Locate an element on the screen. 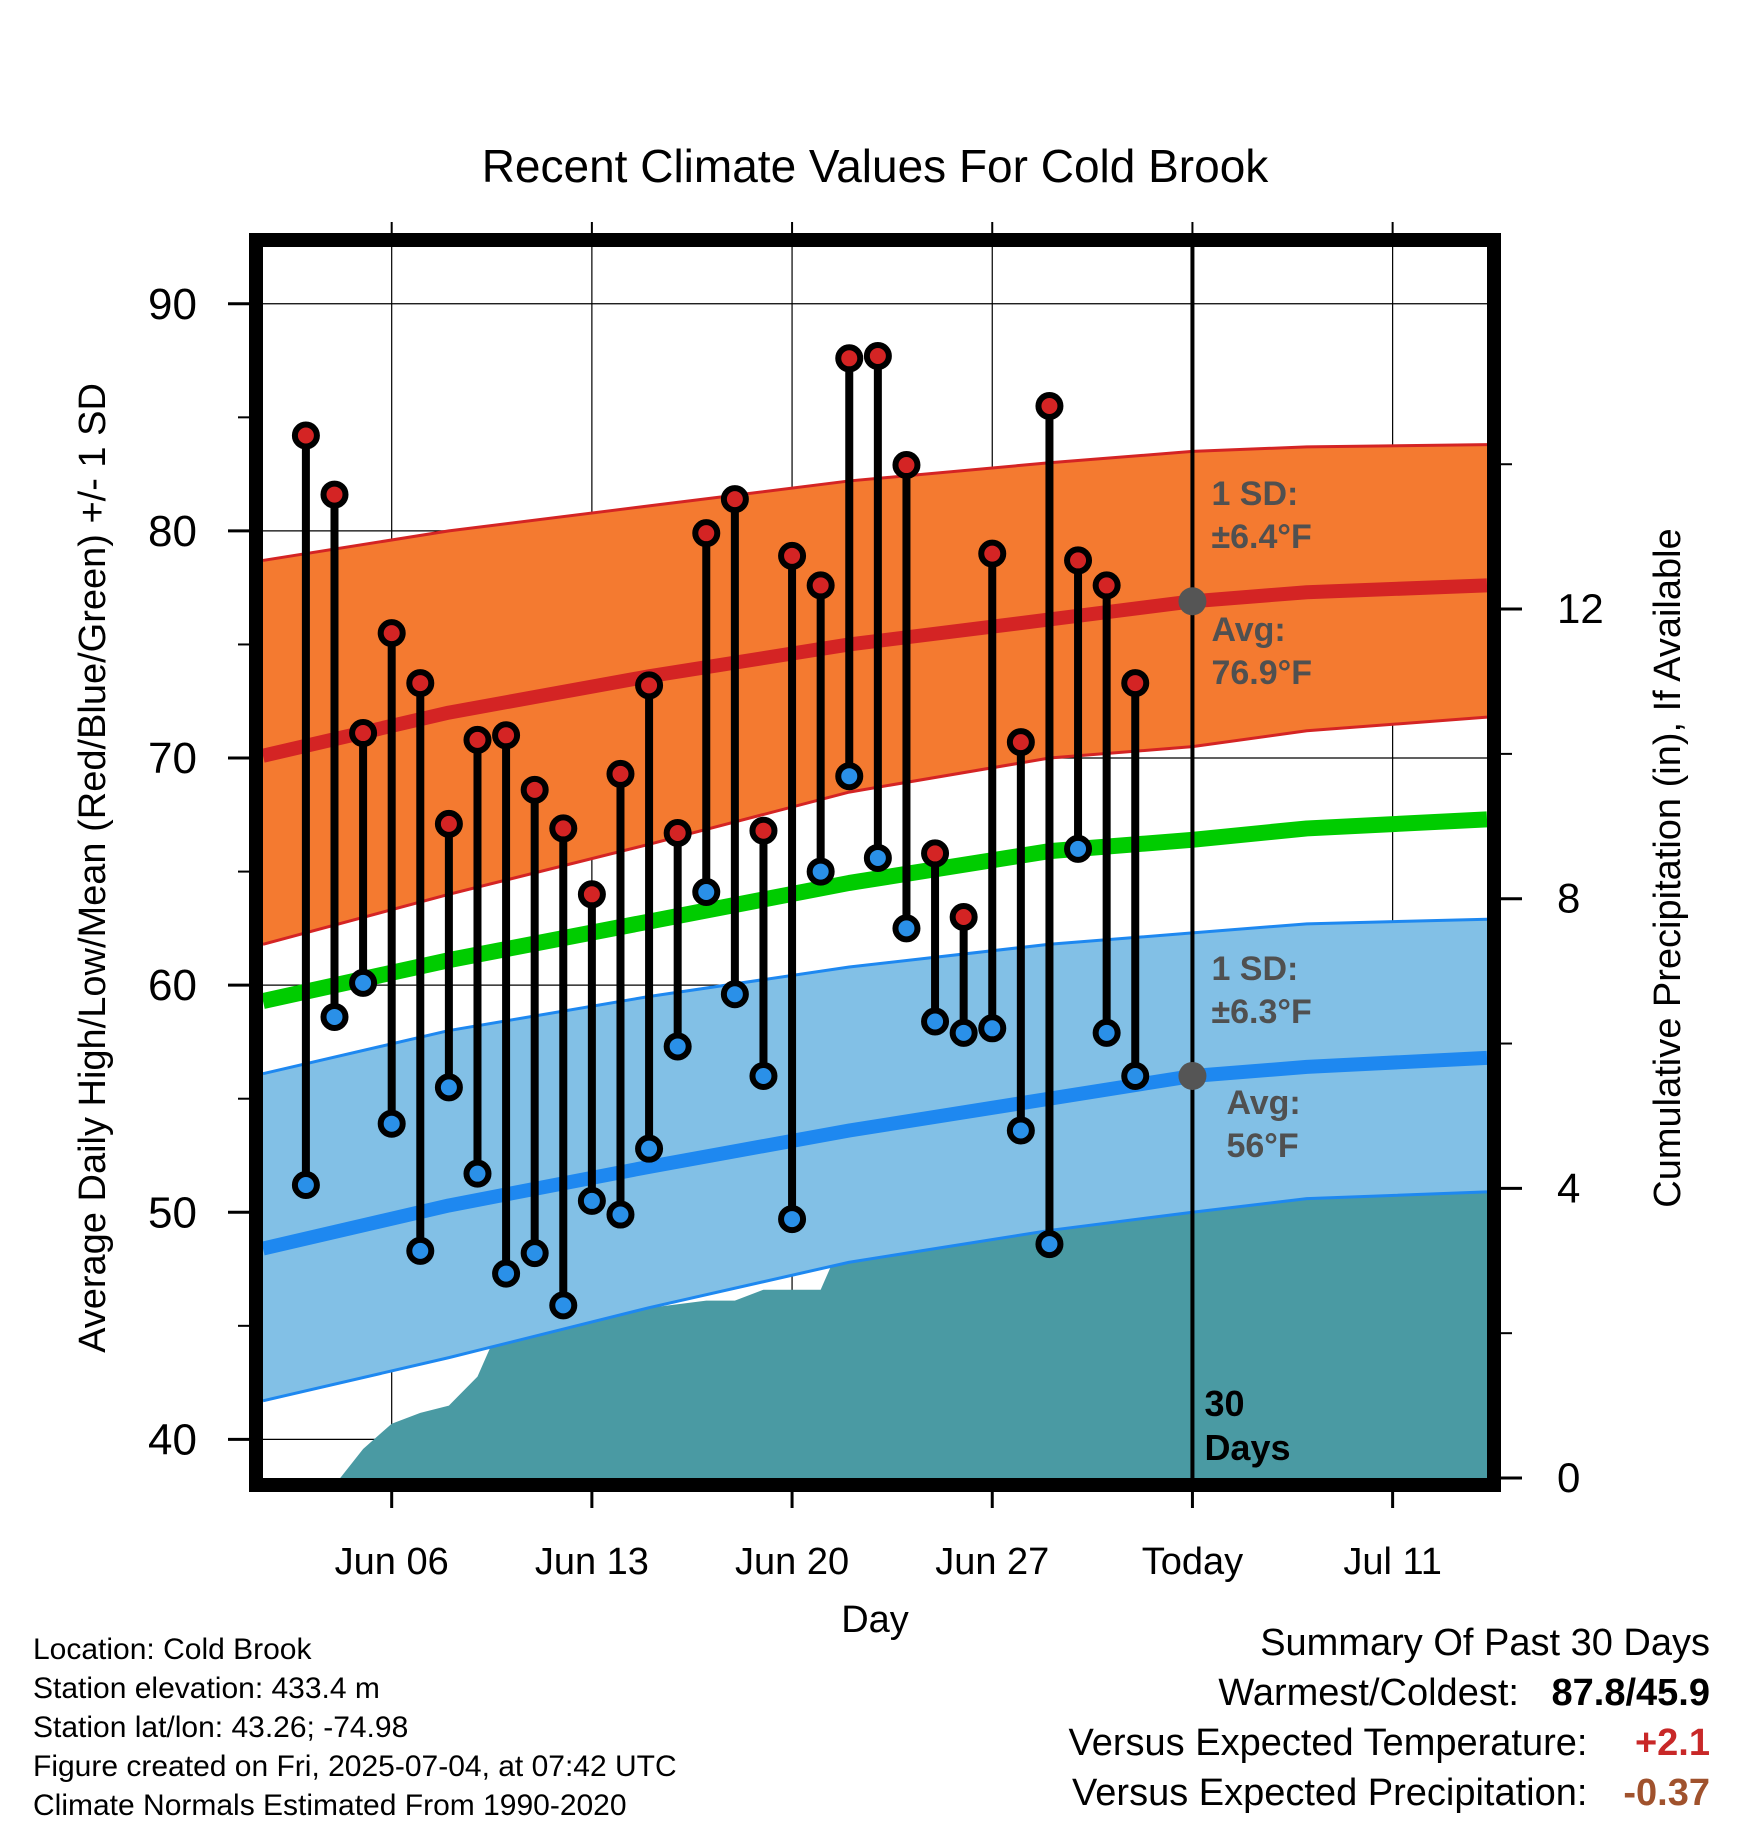 Image resolution: width=1748 pixels, height=1828 pixels. y2-tick-label: 4 is located at coordinates (1568, 1187).